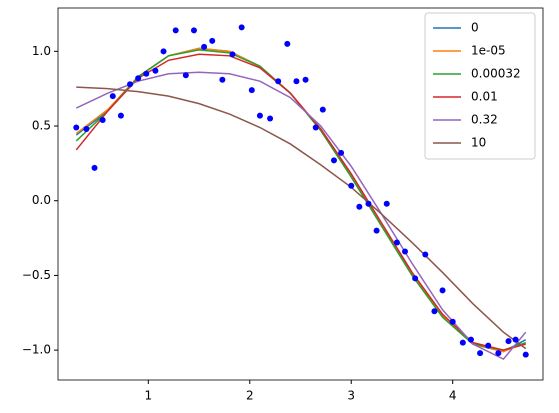  What do you see at coordinates (148, 396) in the screenshot?
I see `x-tick-label: 1` at bounding box center [148, 396].